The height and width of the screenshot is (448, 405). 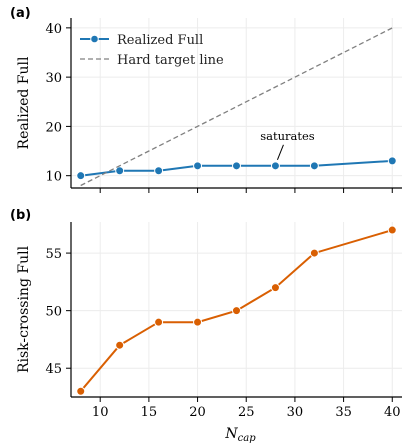 What do you see at coordinates (53, 127) in the screenshot?
I see `y-tick-label: 20` at bounding box center [53, 127].